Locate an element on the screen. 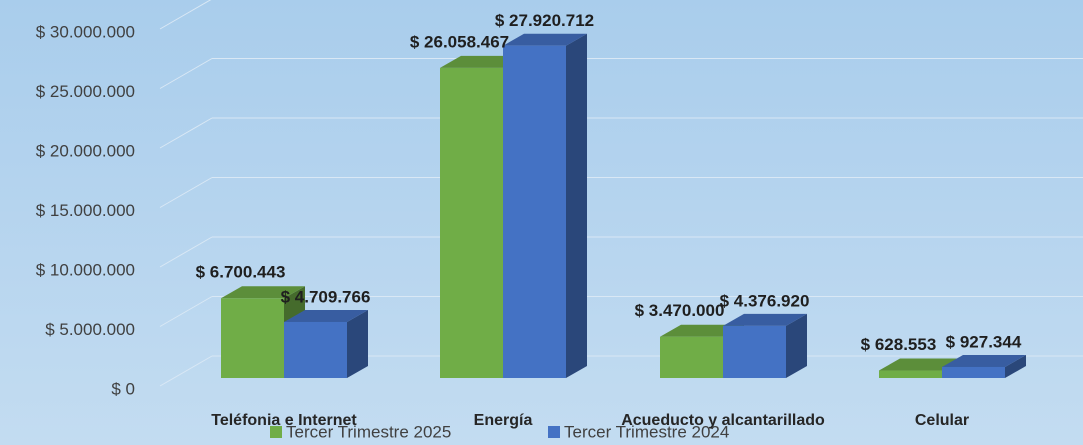  y-tick-label: $ 0 is located at coordinates (123, 388).